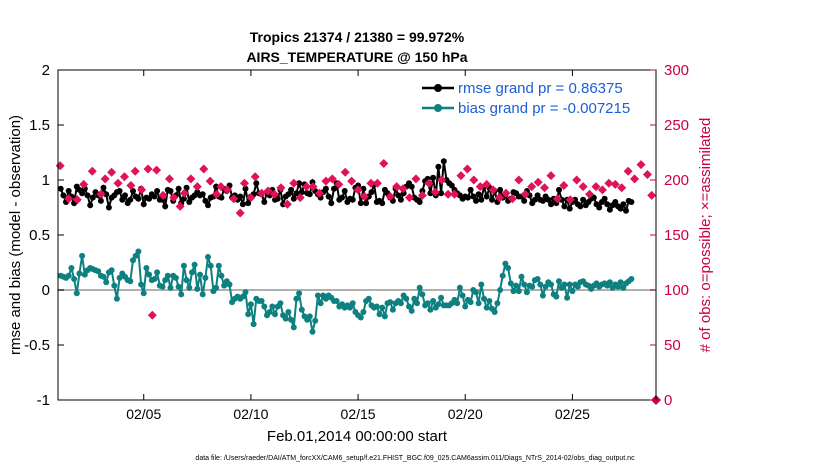  What do you see at coordinates (676, 180) in the screenshot?
I see `y2-tick-label: 200` at bounding box center [676, 180].